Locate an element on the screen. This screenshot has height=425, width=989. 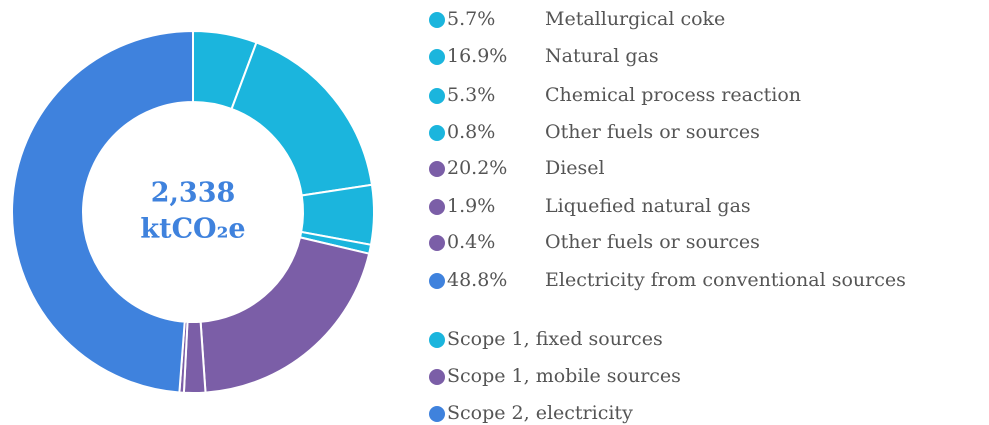
center-unit: ktCO₂e is located at coordinates (192, 229).